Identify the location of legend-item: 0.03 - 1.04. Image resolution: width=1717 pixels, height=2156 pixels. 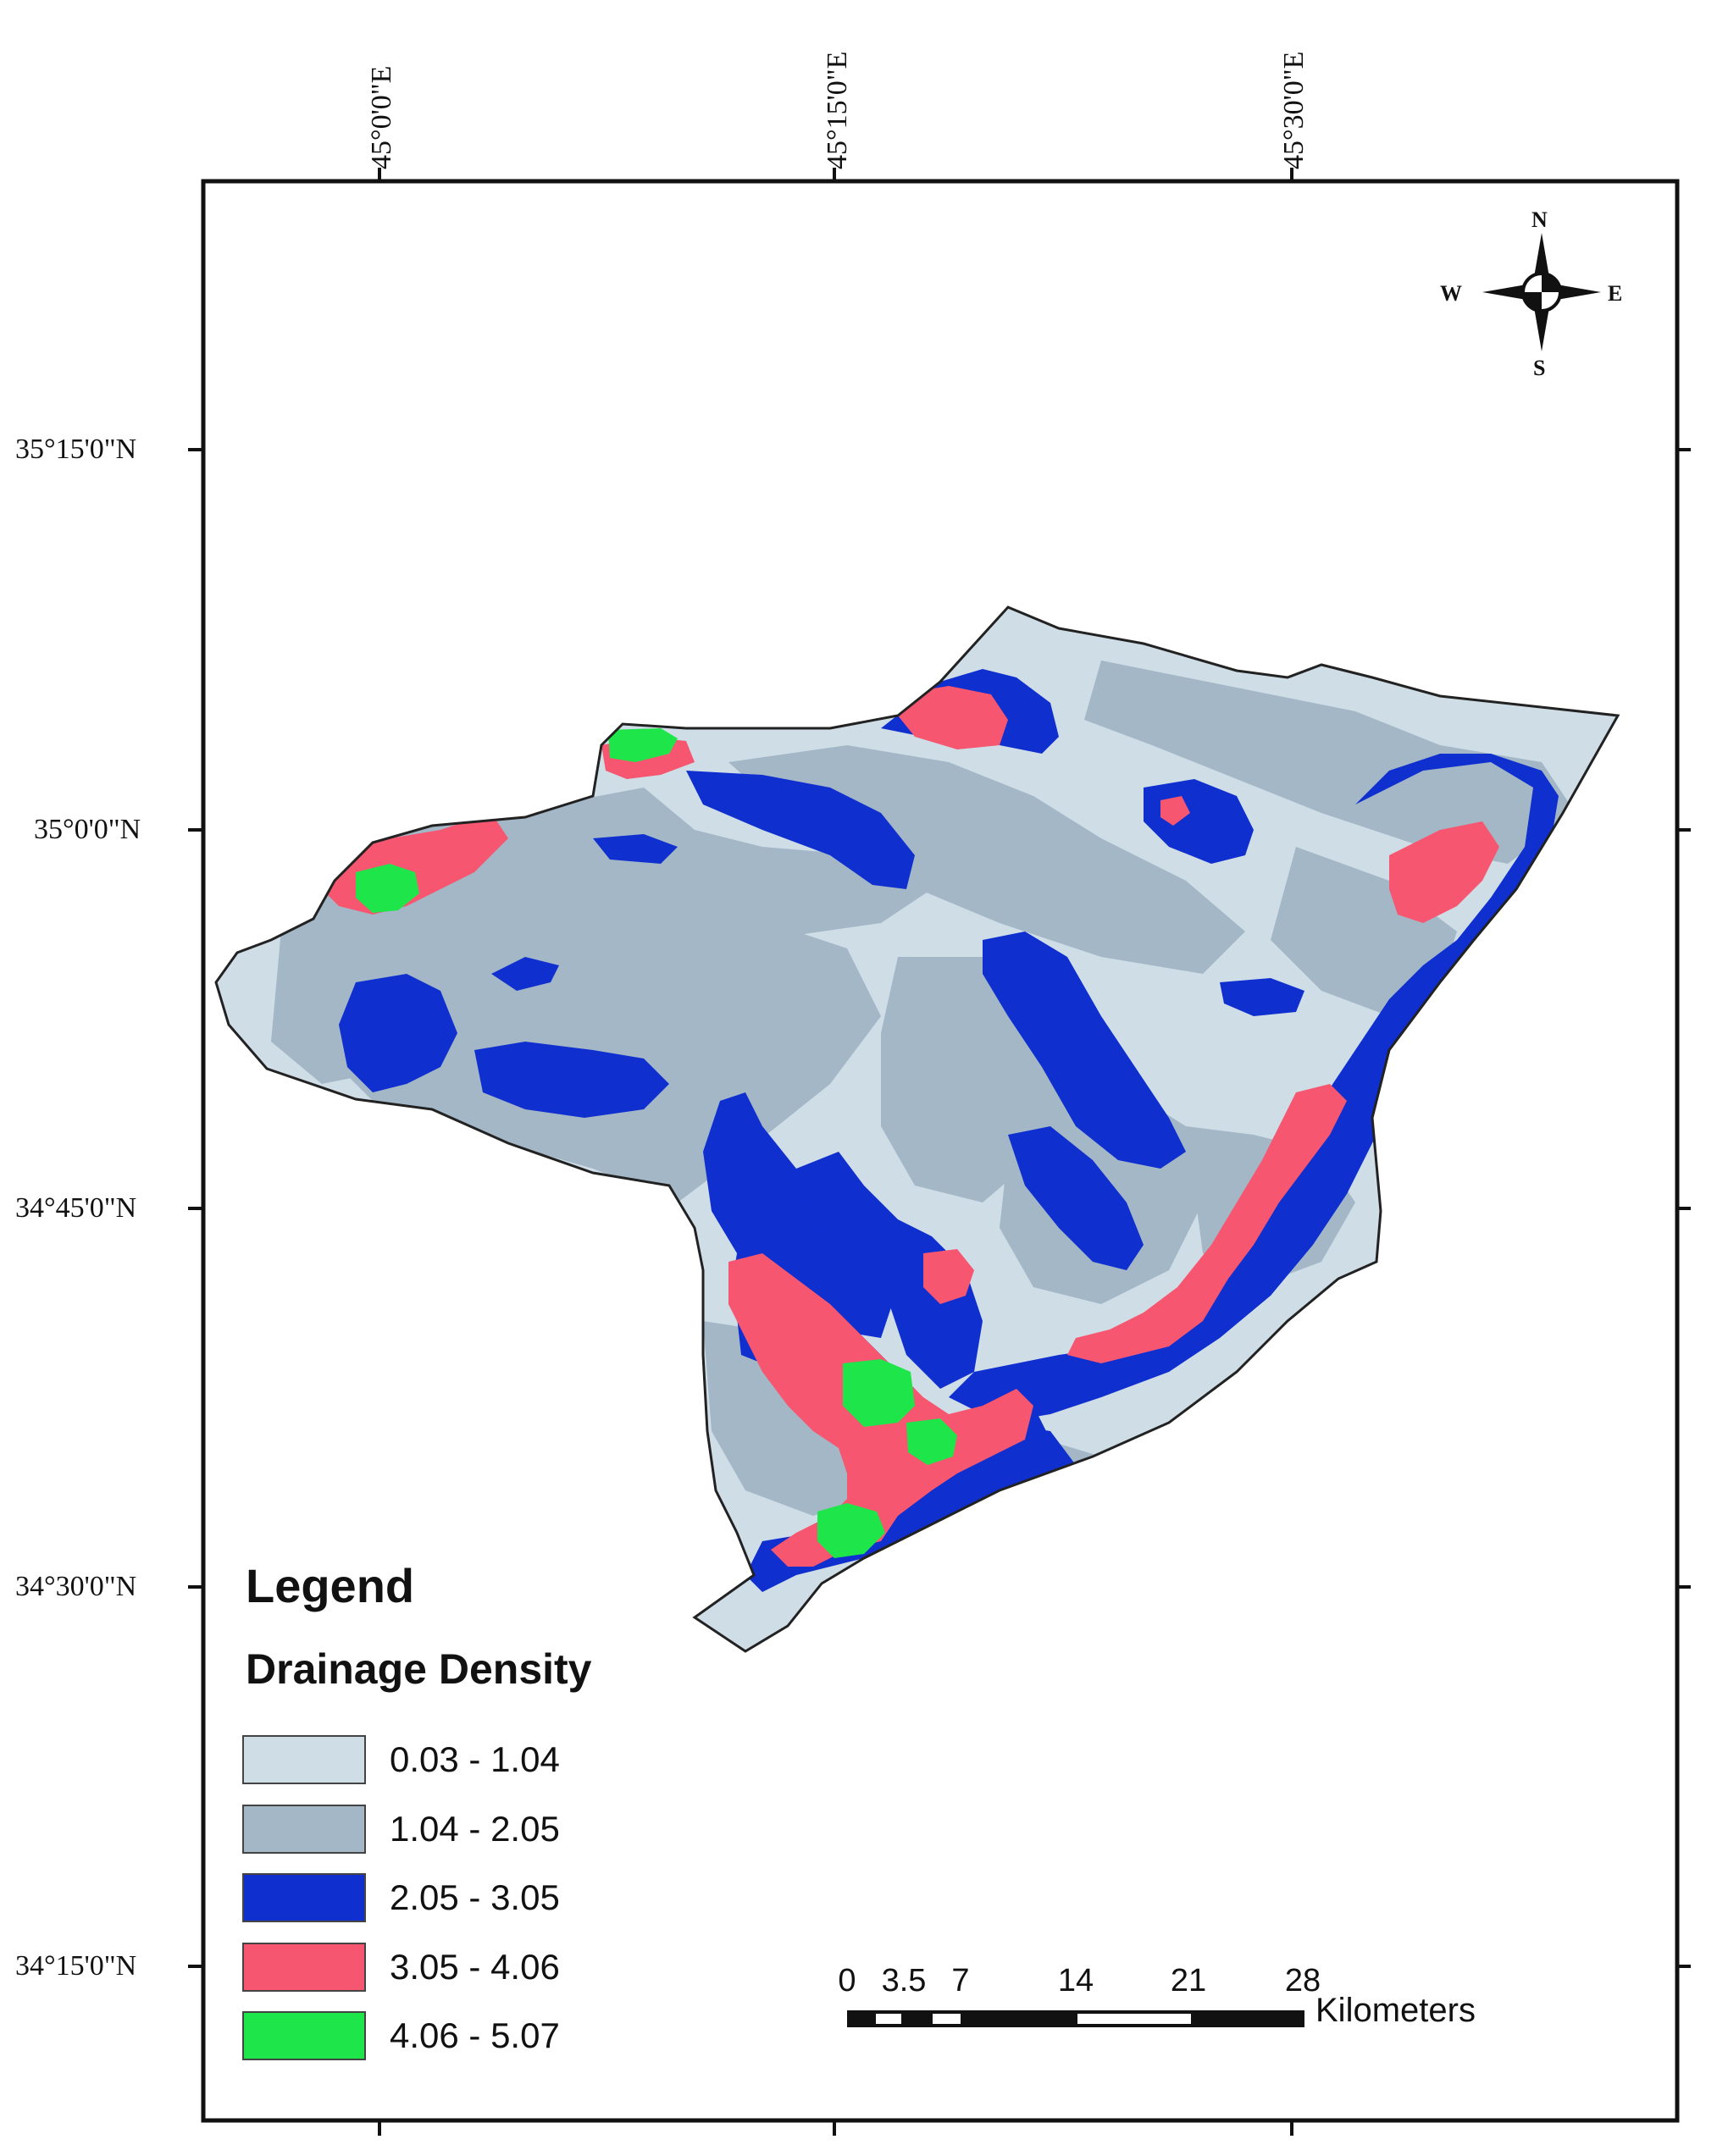
(401, 1759).